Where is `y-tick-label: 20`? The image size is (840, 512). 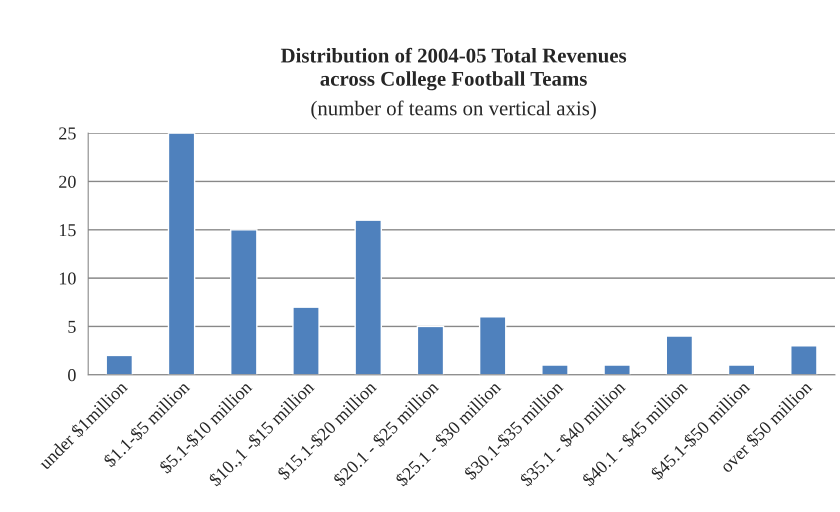 y-tick-label: 20 is located at coordinates (67, 182).